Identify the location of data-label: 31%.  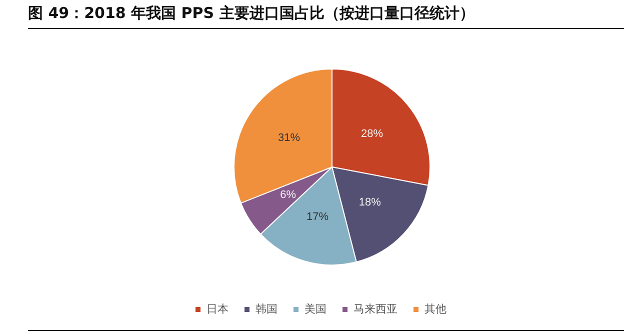
(289, 138).